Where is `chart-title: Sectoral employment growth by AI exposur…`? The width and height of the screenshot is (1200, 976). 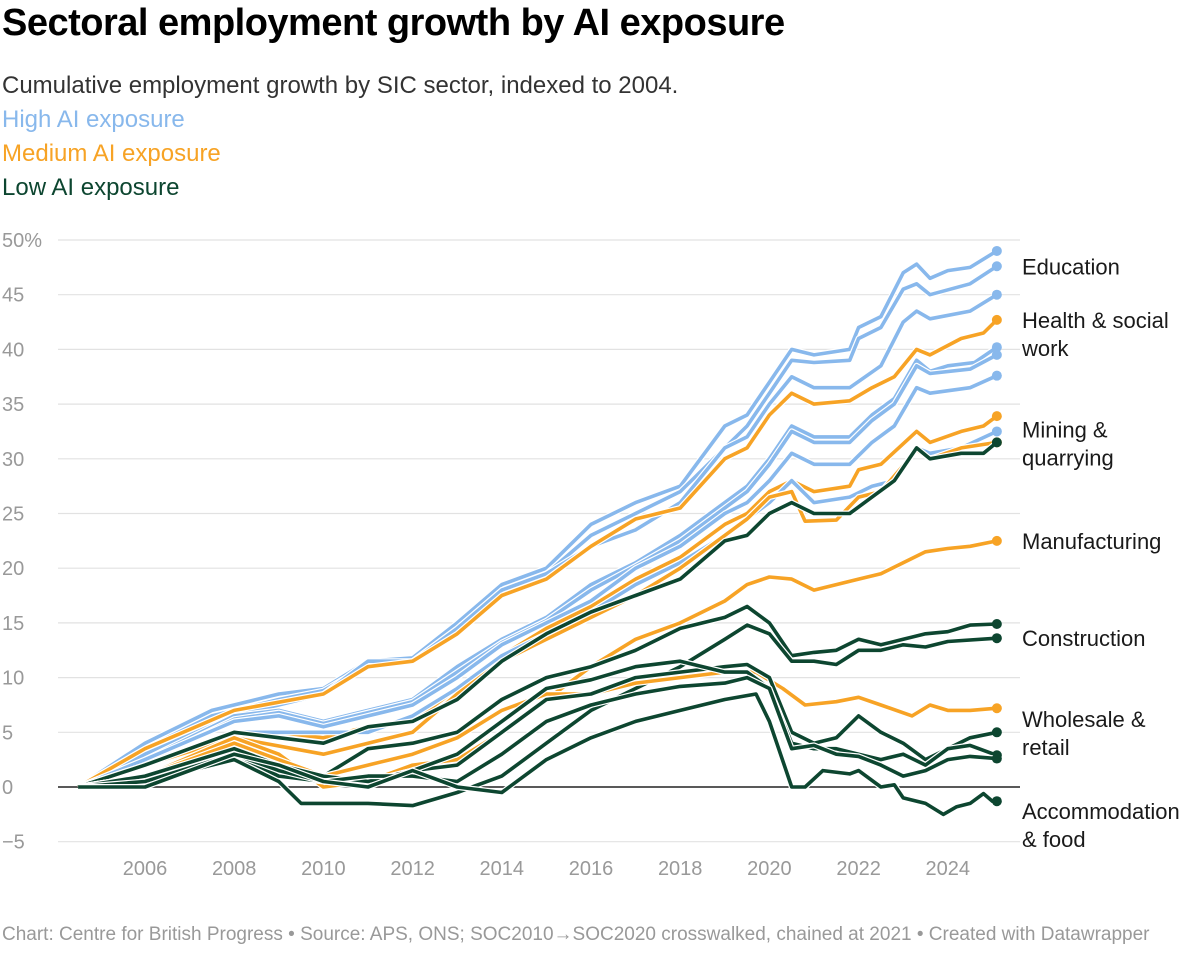
chart-title: Sectoral employment growth by AI exposur… is located at coordinates (393, 23).